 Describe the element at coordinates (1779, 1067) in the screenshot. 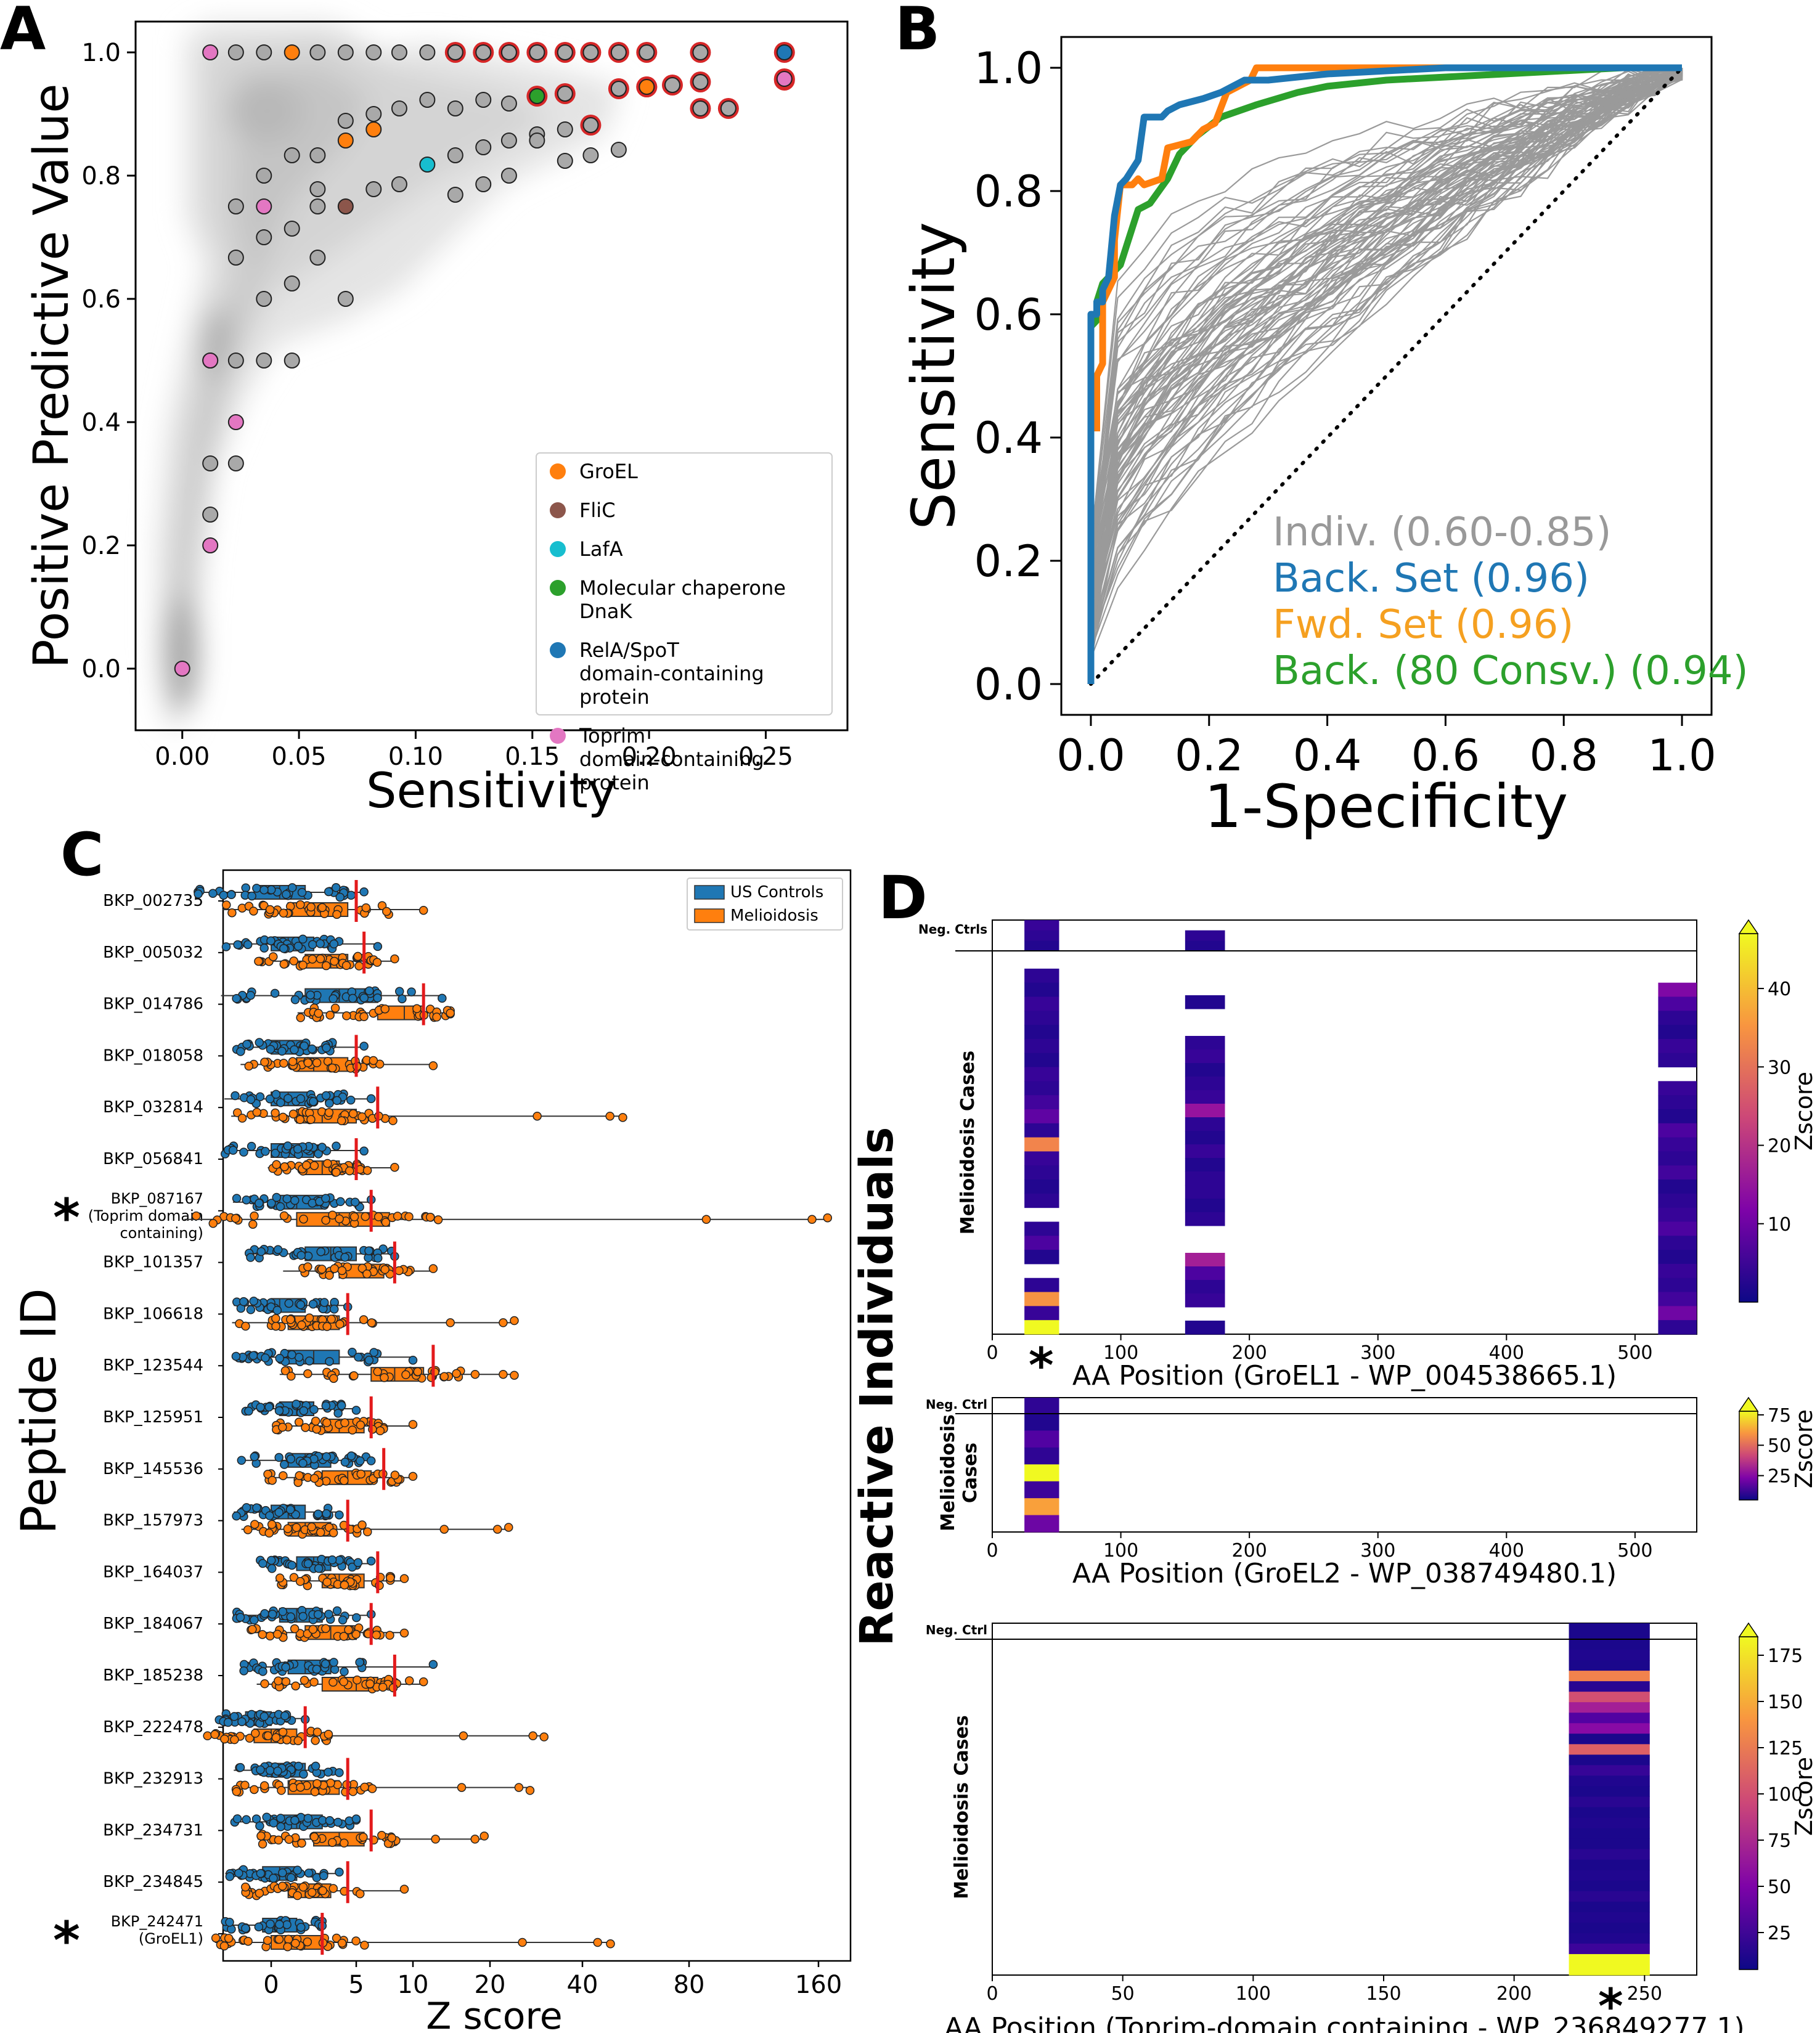

I see `colorbar-tick-label: 30` at that location.